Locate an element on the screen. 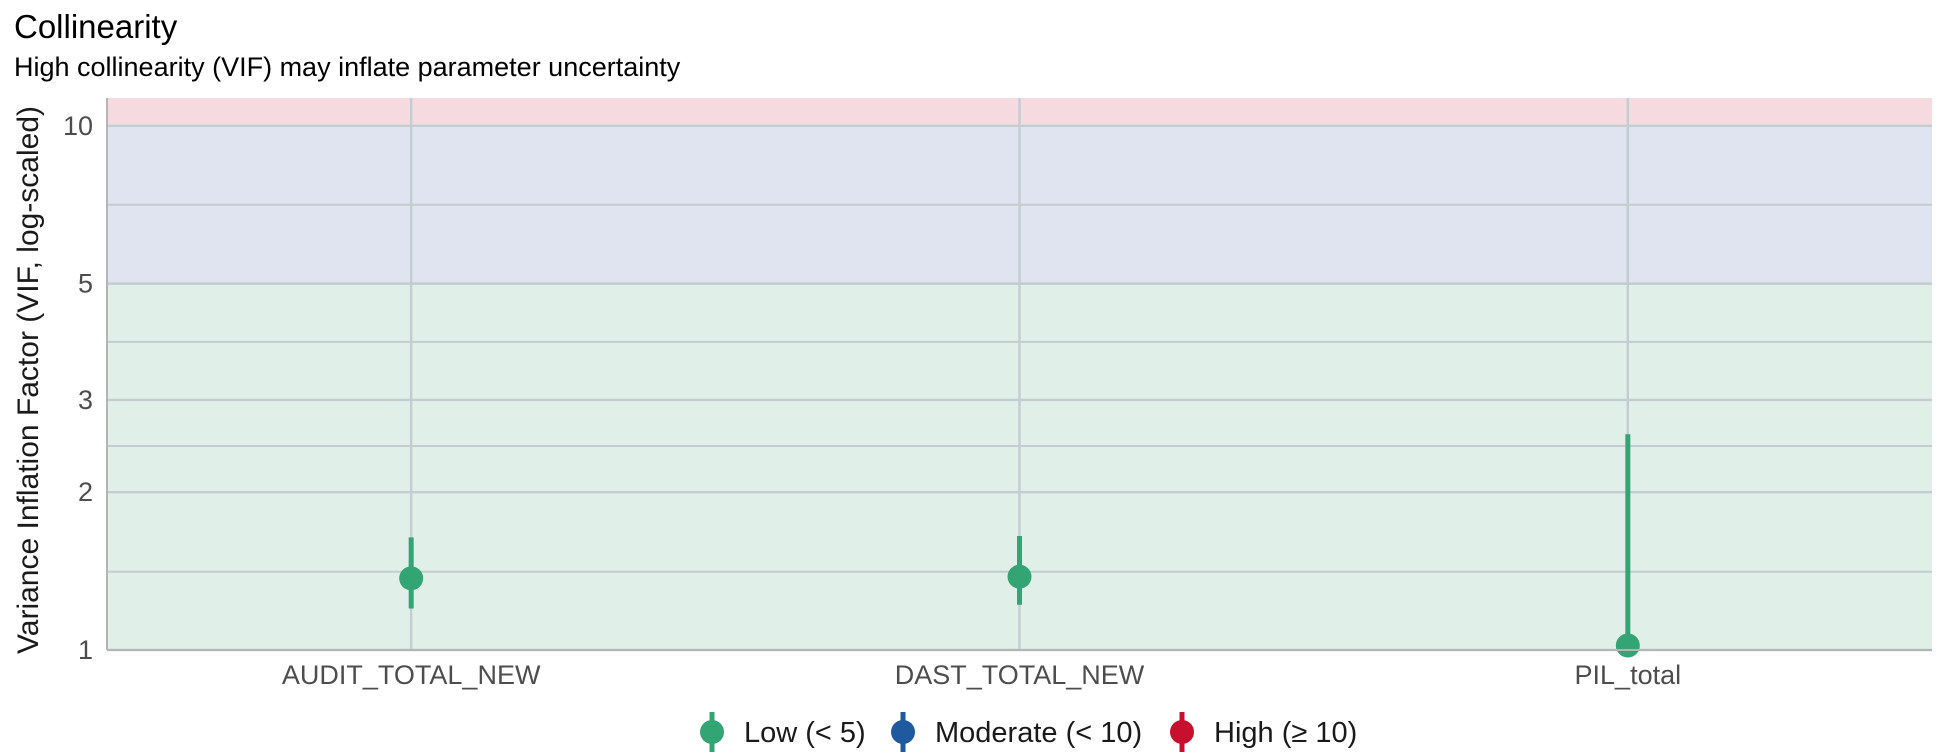 The height and width of the screenshot is (756, 1944). x-tick-label: DAST_TOTAL_NEW is located at coordinates (1020, 675).